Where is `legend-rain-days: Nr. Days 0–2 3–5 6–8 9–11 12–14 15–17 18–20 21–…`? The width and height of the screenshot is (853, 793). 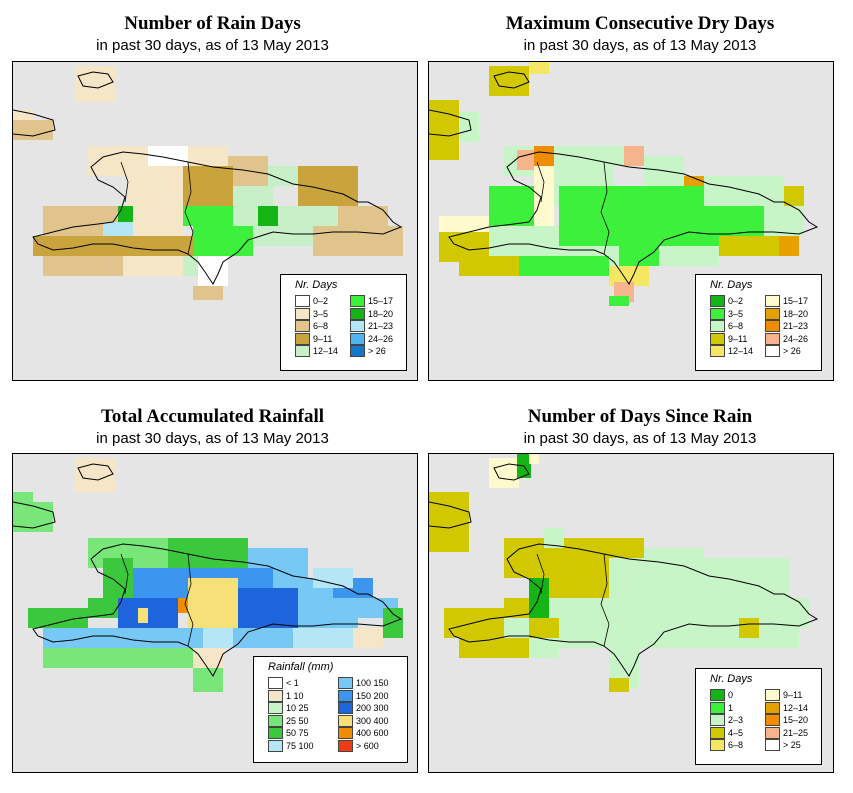
legend-rain-days: Nr. Days 0–2 3–5 6–8 9–11 12–14 15–17 18–20 21–… is located at coordinates (343, 322).